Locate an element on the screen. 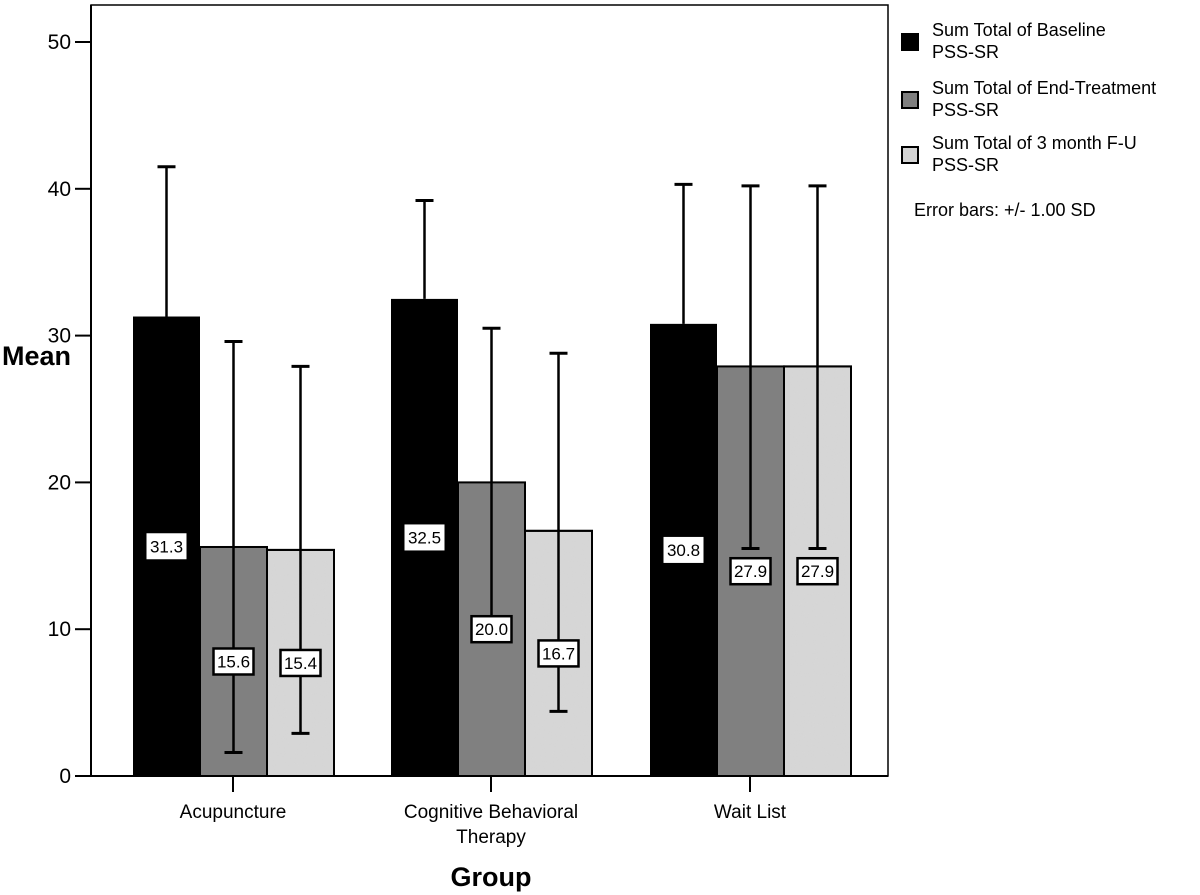  y-tick-label: 20 is located at coordinates (59, 482).